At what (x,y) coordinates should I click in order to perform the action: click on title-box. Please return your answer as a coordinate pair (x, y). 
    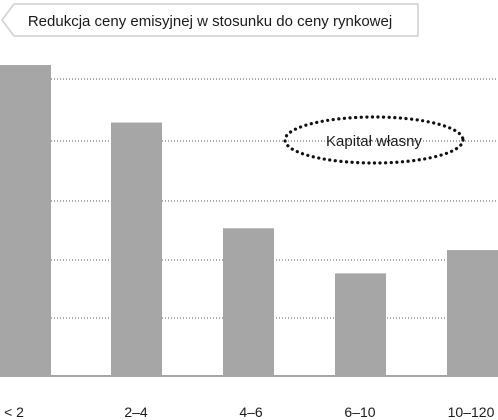
    Looking at the image, I should click on (210, 20).